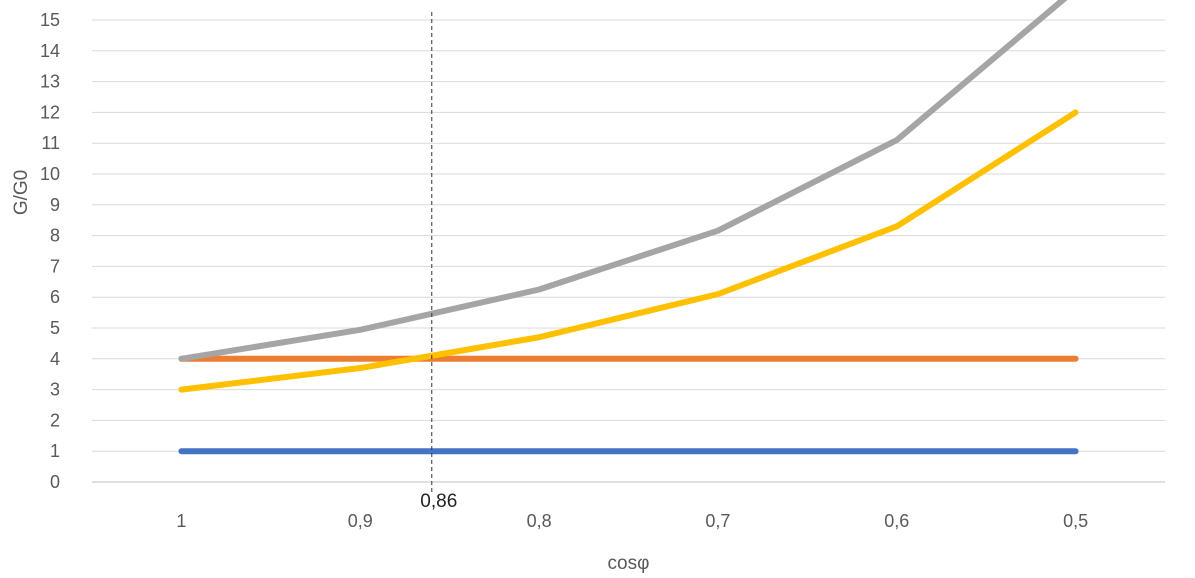  What do you see at coordinates (181, 521) in the screenshot?
I see `x-tick-label: 1` at bounding box center [181, 521].